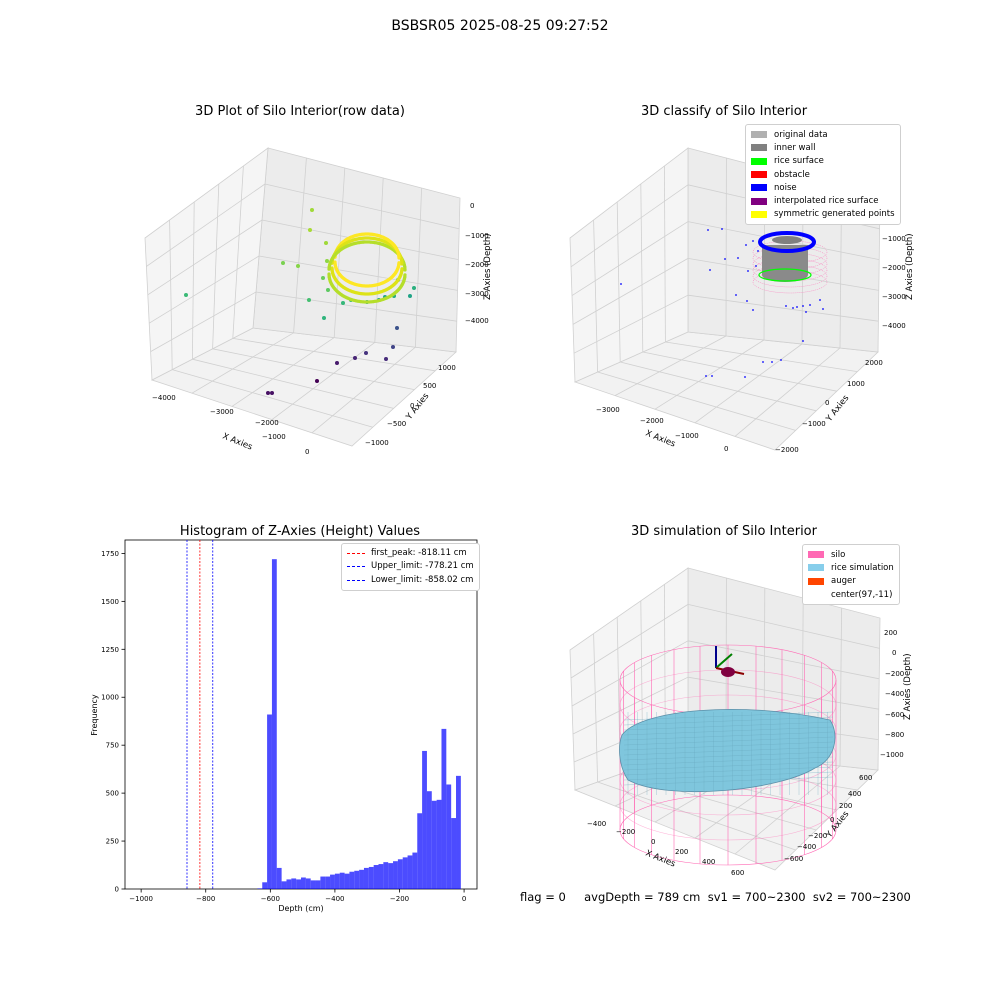  Describe the element at coordinates (851, 581) in the screenshot. I see `legend-item: auger` at that location.